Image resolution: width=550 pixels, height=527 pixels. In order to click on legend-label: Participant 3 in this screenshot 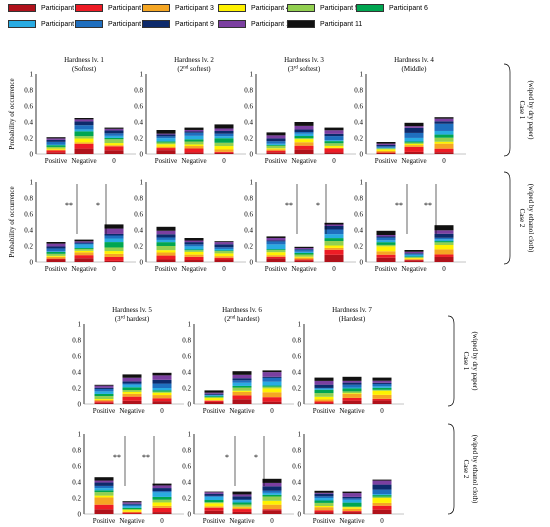, I will do `click(194, 8)`.